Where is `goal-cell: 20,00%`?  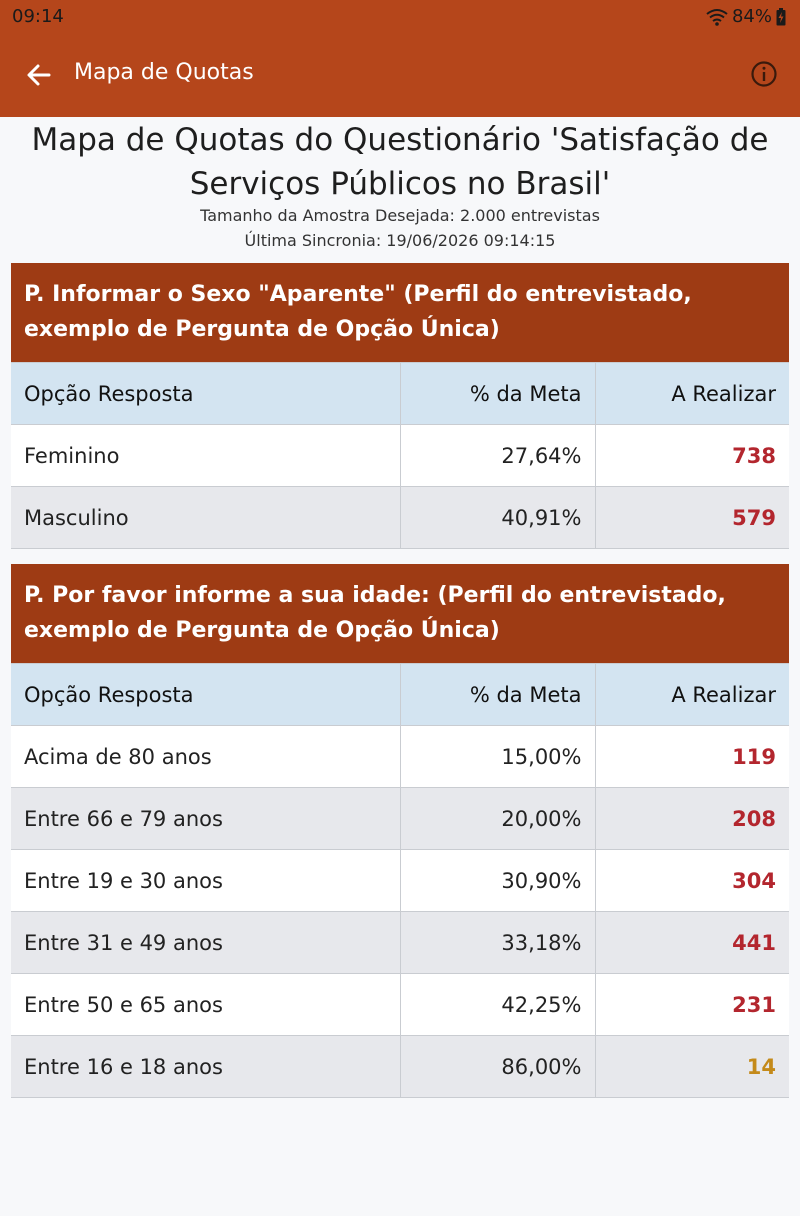
goal-cell: 20,00% is located at coordinates (497, 818).